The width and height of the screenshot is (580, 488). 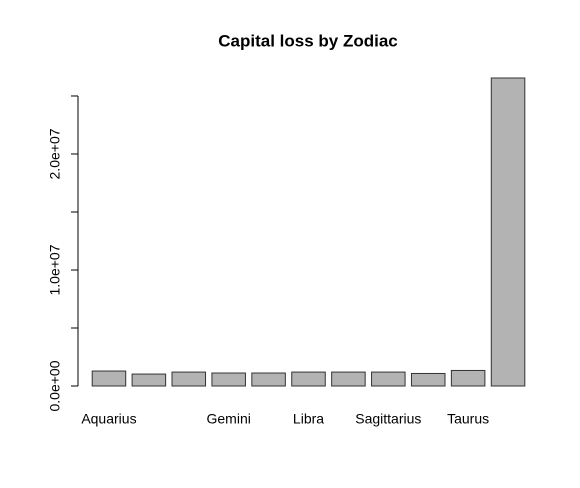 What do you see at coordinates (229, 419) in the screenshot?
I see `x-tick-label: Gemini` at bounding box center [229, 419].